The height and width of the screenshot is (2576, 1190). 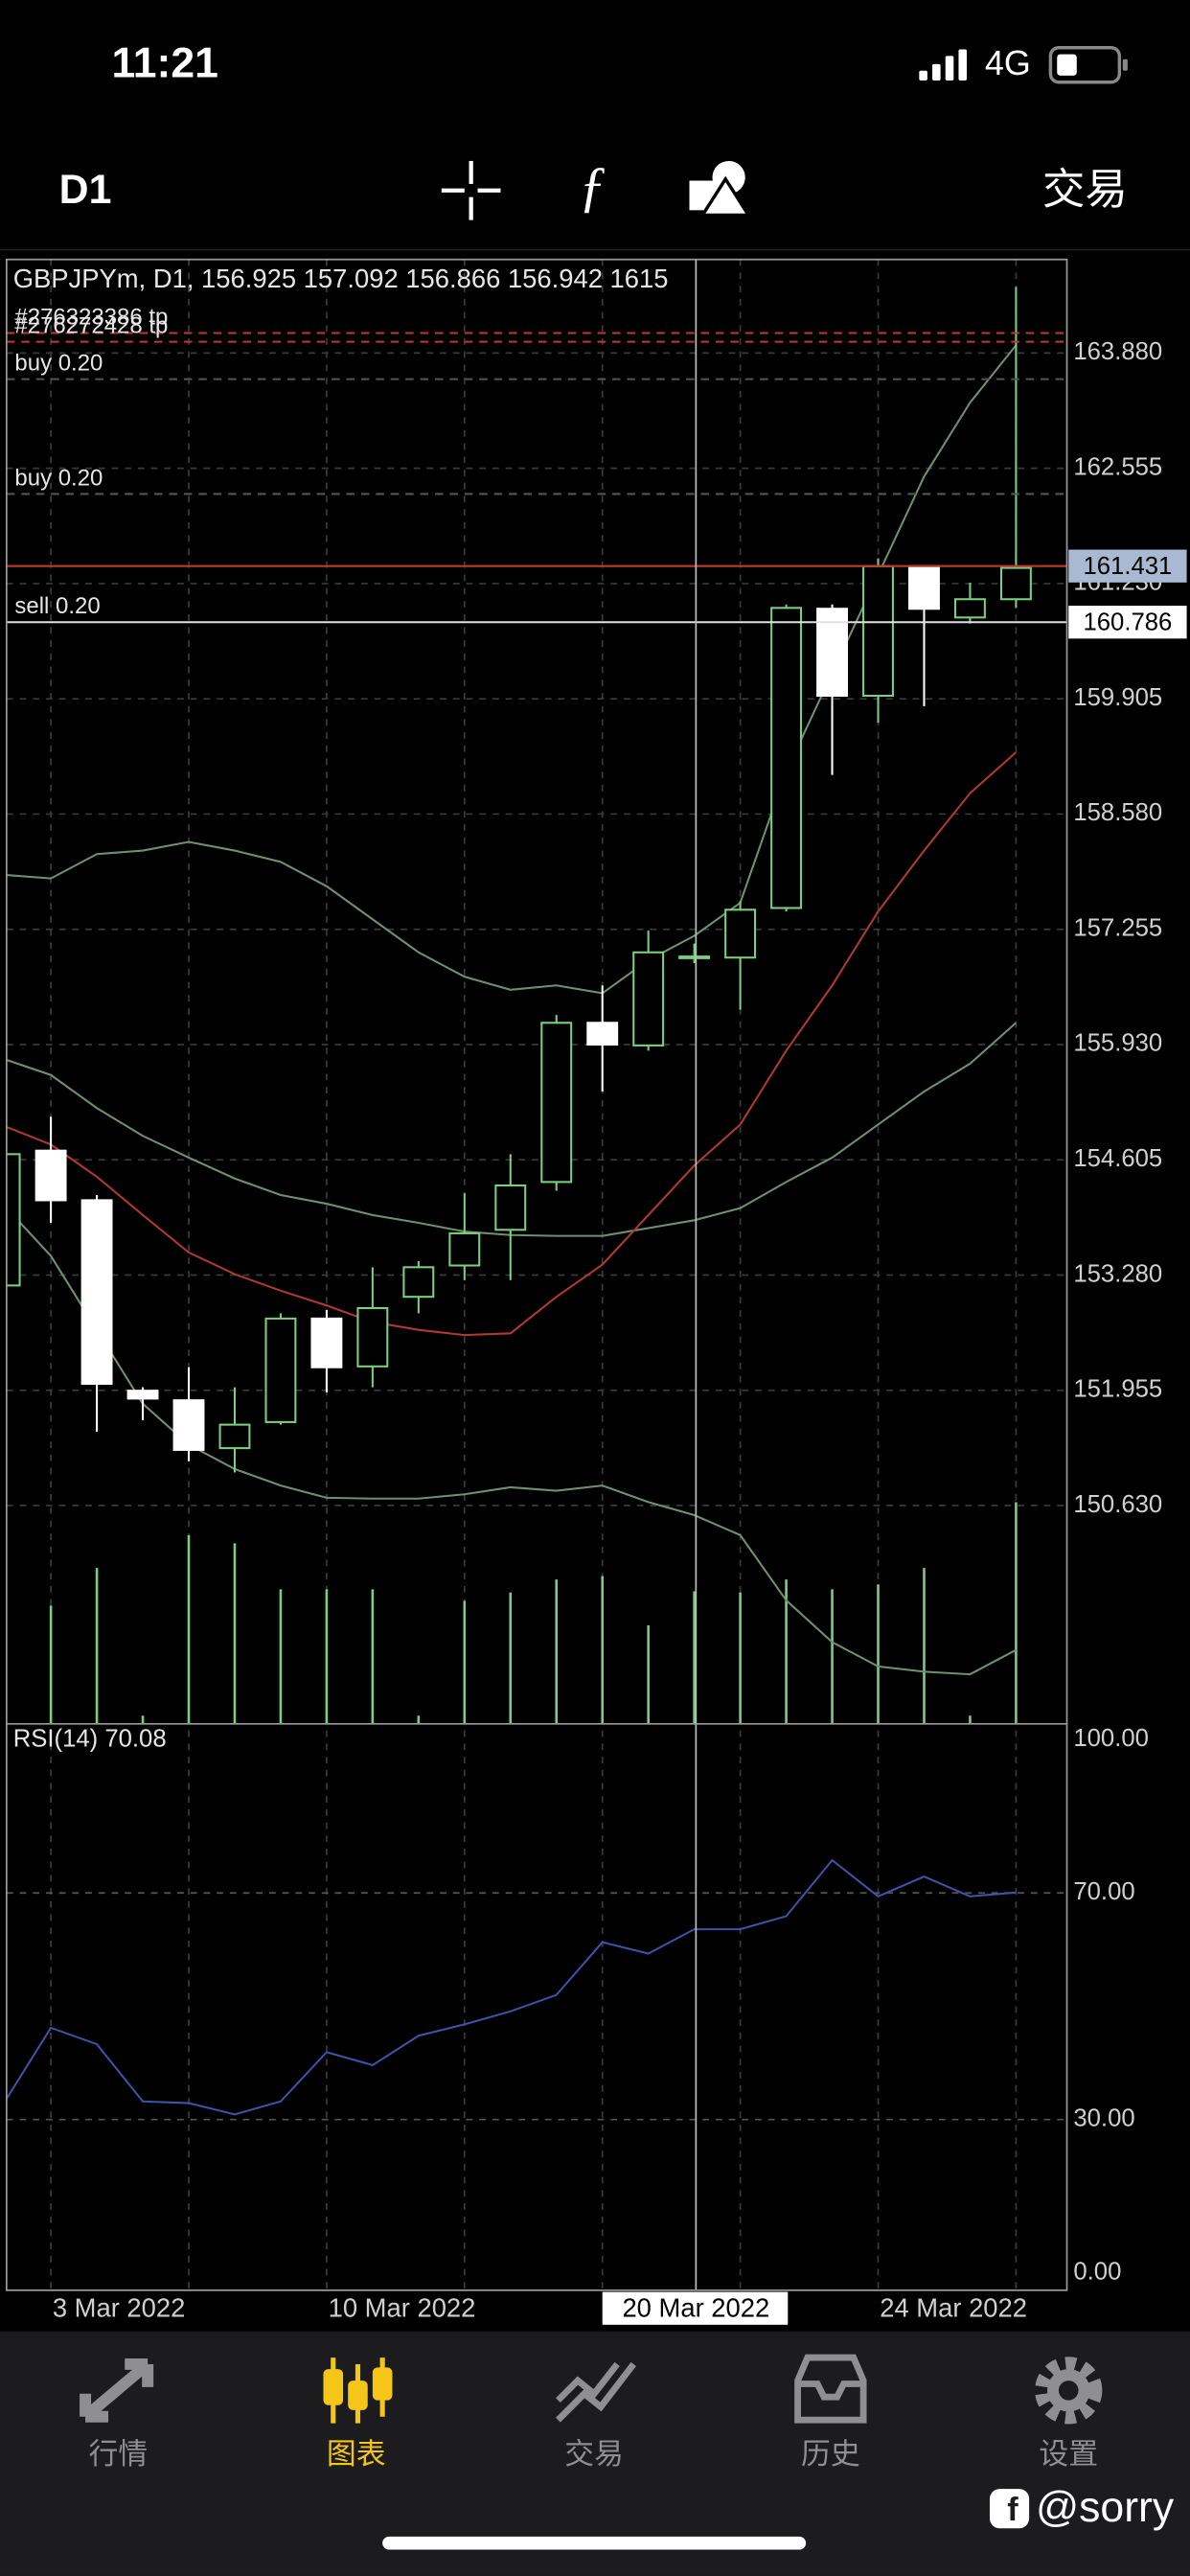 I want to click on indicator-line, so click(x=512, y=1987).